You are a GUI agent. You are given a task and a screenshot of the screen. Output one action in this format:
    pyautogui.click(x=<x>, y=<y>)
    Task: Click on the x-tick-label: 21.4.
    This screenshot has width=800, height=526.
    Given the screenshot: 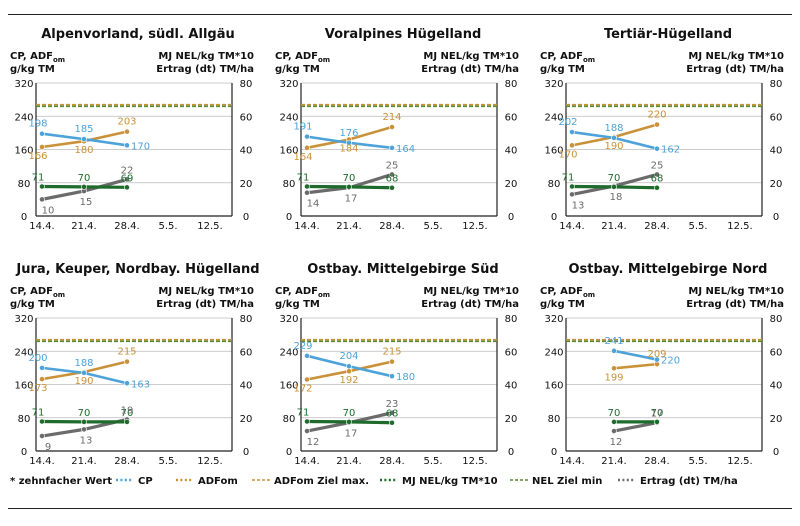 What is the action you would take?
    pyautogui.click(x=348, y=226)
    